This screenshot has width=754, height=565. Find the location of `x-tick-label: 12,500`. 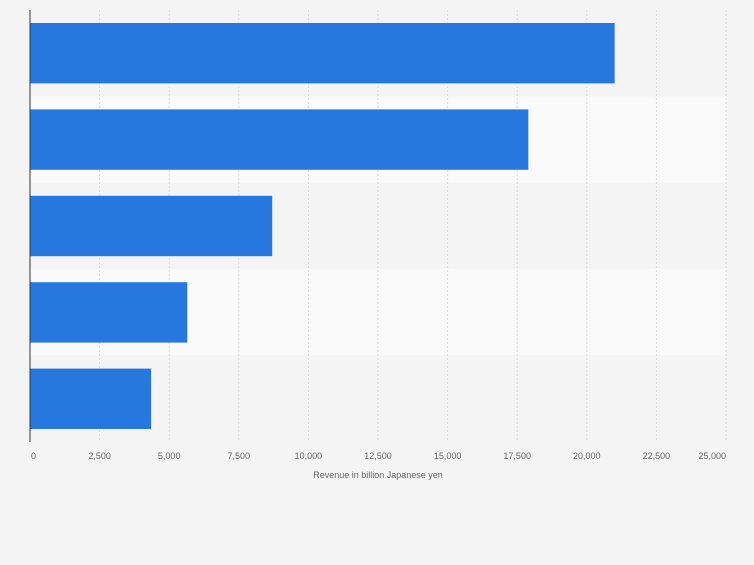

x-tick-label: 12,500 is located at coordinates (378, 456).